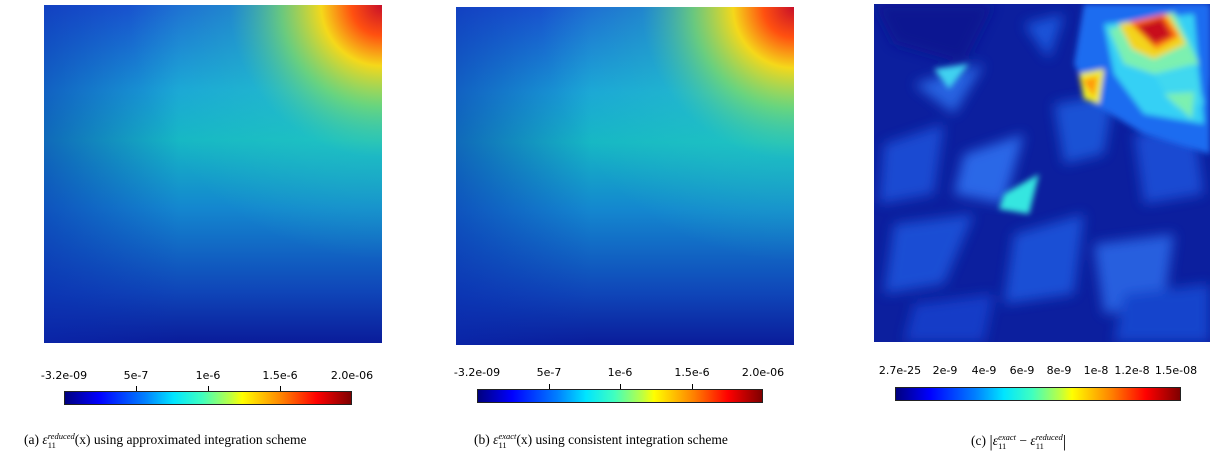  I want to click on colorbar-tick-label: 1.2e-8, so click(1132, 370).